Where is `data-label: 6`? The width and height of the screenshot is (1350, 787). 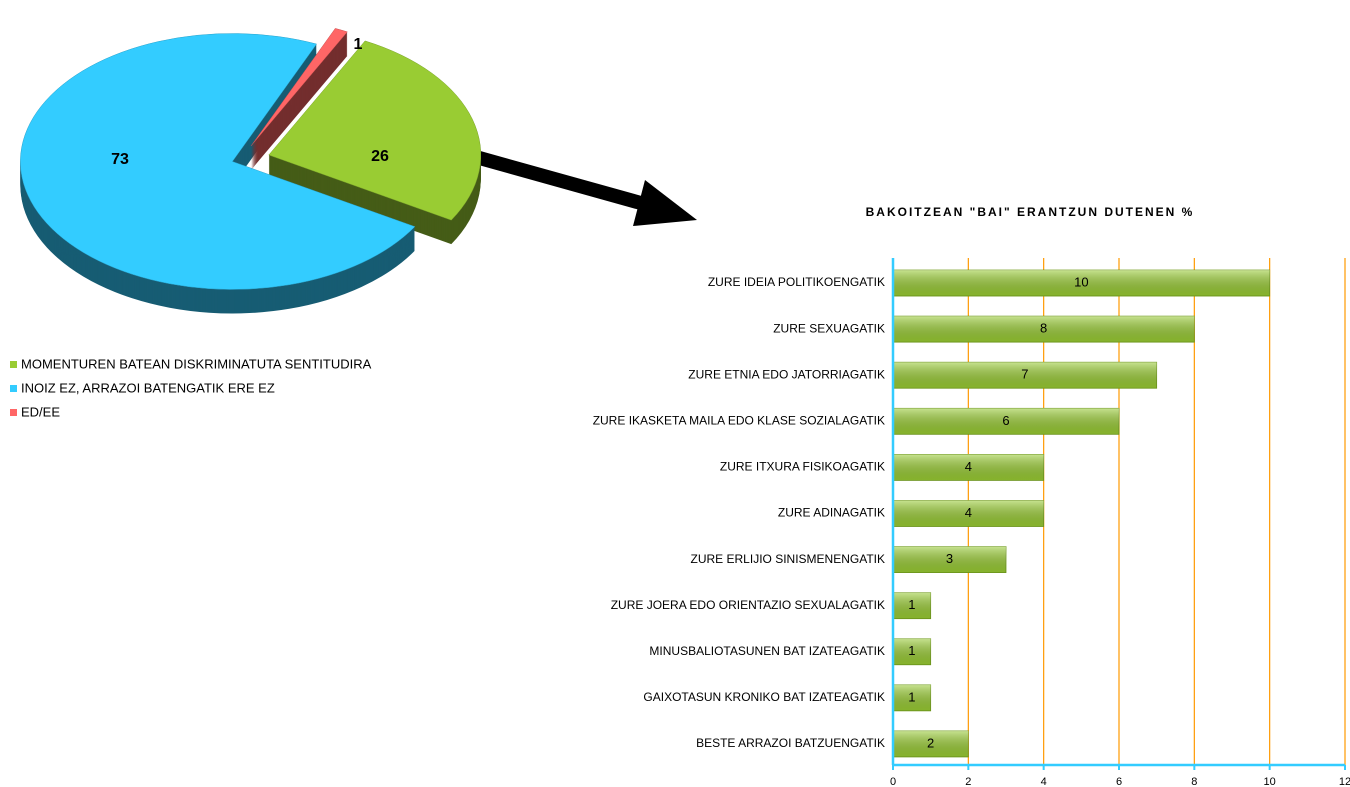
data-label: 6 is located at coordinates (1005, 420).